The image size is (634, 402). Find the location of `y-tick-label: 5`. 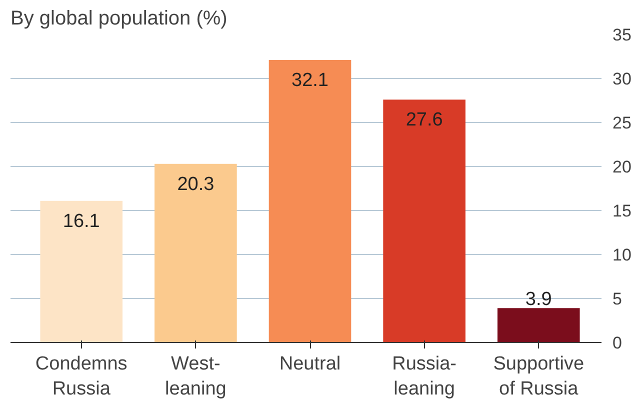

y-tick-label: 5 is located at coordinates (617, 299).